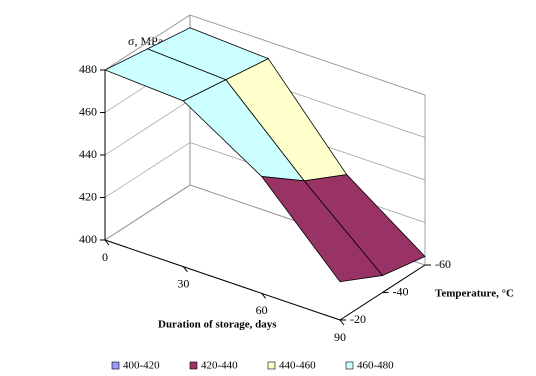  What do you see at coordinates (265, 55) in the screenshot?
I see `grid-line` at bounding box center [265, 55].